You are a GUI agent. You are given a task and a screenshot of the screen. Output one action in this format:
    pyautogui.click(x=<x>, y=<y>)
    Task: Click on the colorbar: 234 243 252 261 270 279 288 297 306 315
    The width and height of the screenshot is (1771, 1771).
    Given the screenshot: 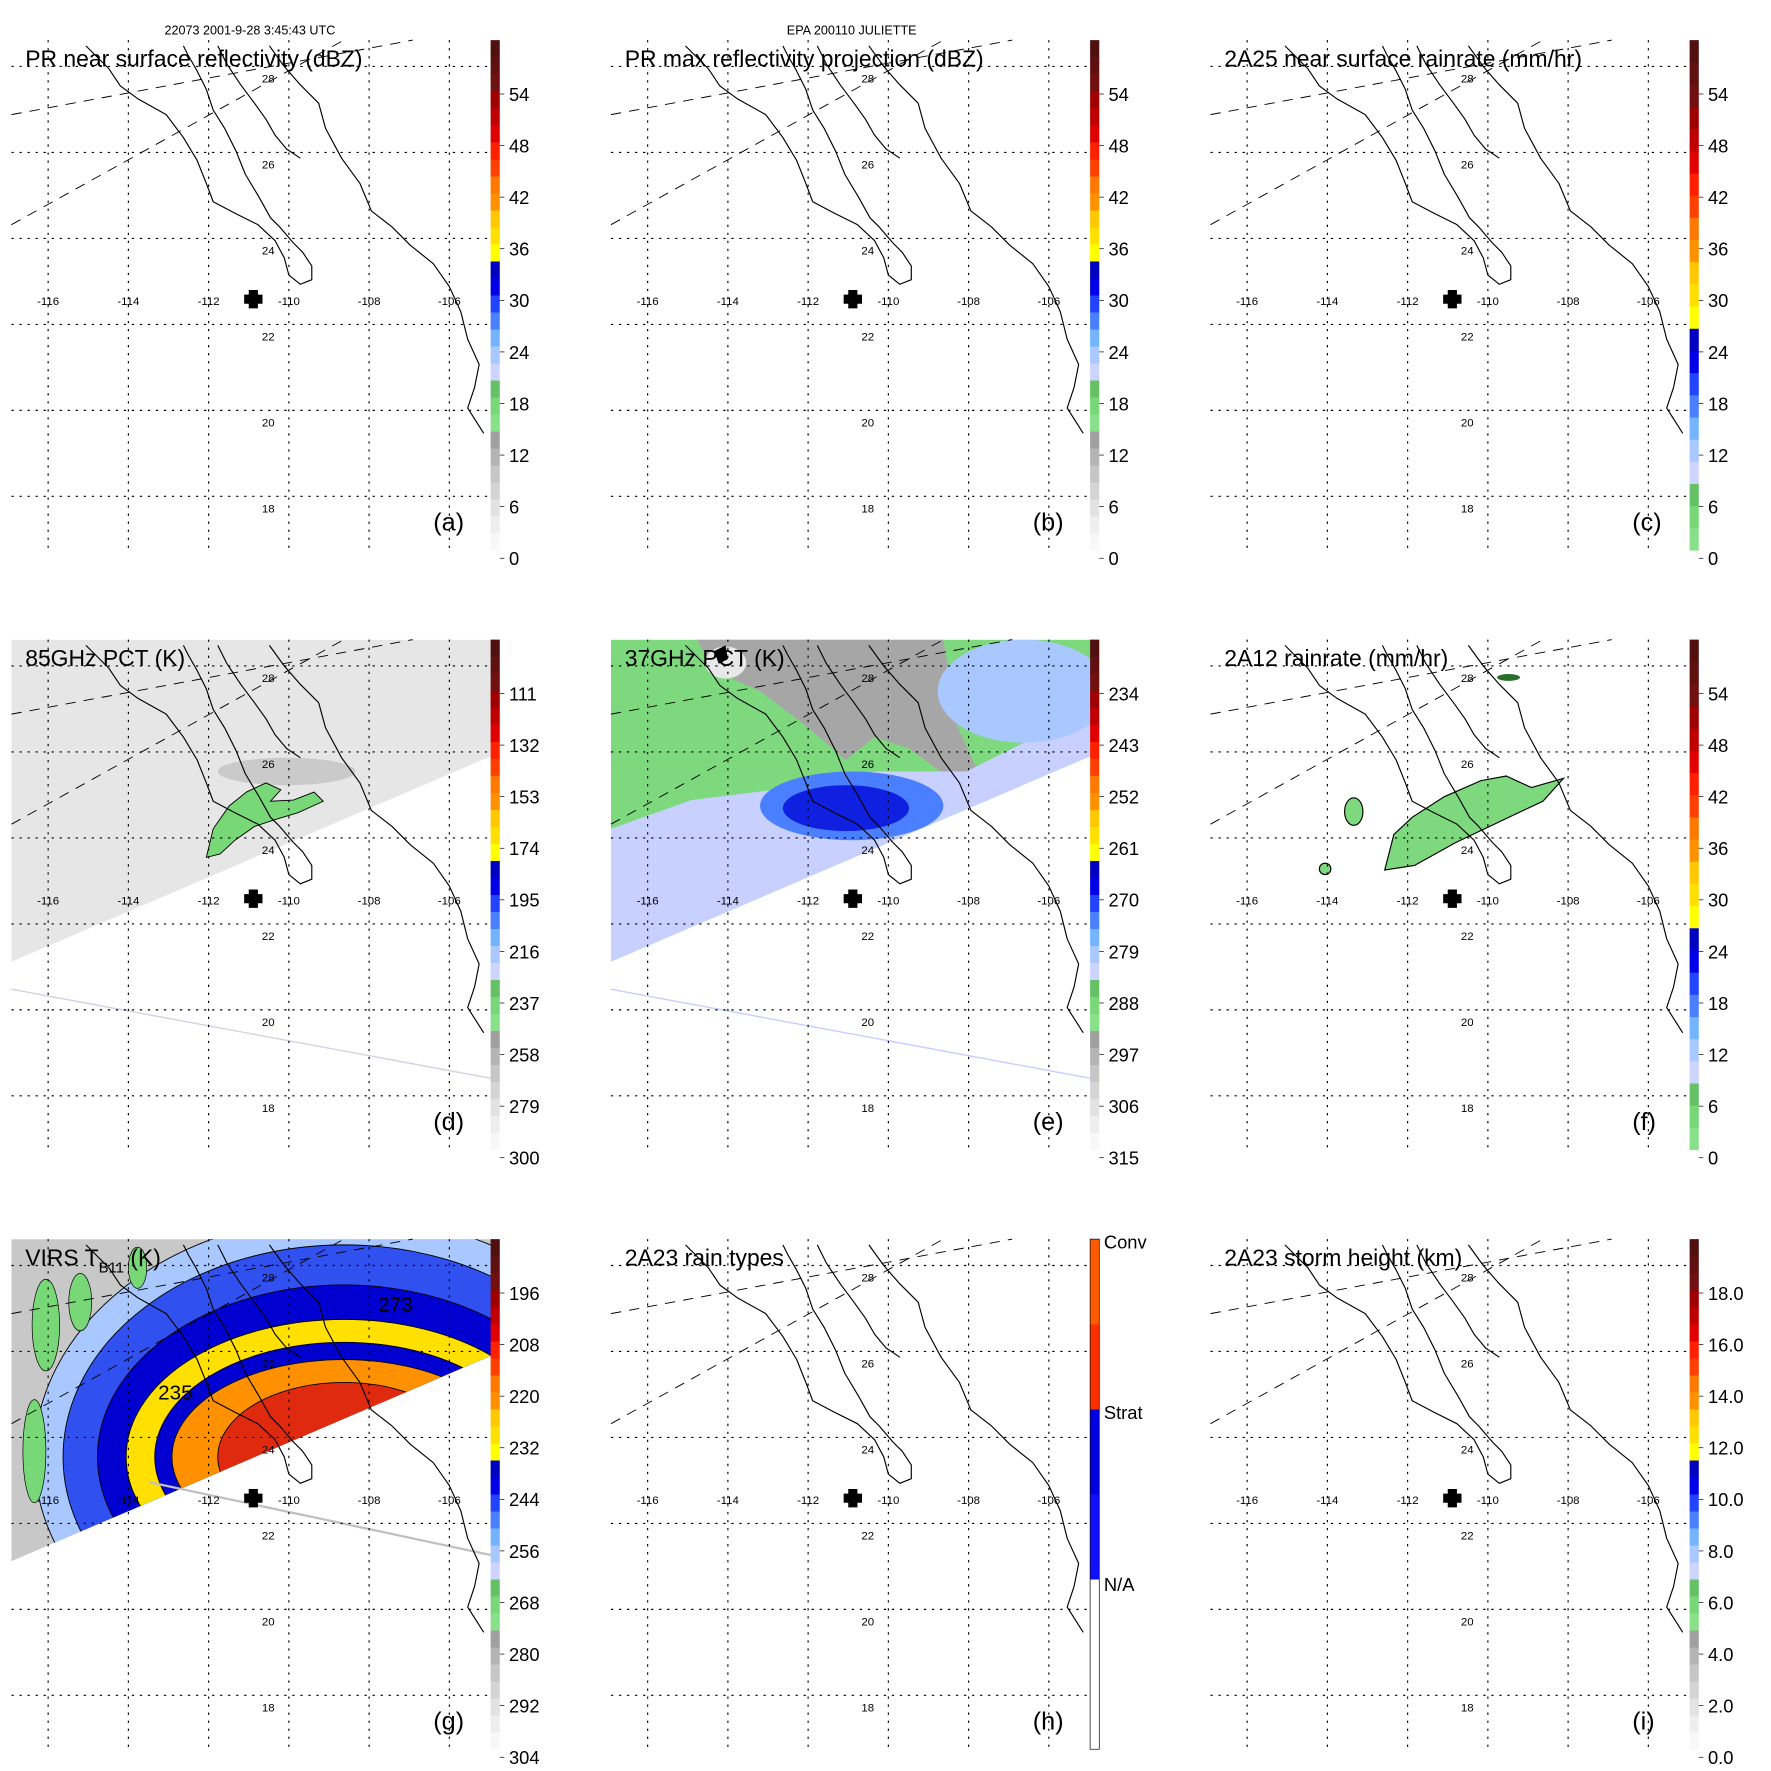 What is the action you would take?
    pyautogui.click(x=1114, y=904)
    